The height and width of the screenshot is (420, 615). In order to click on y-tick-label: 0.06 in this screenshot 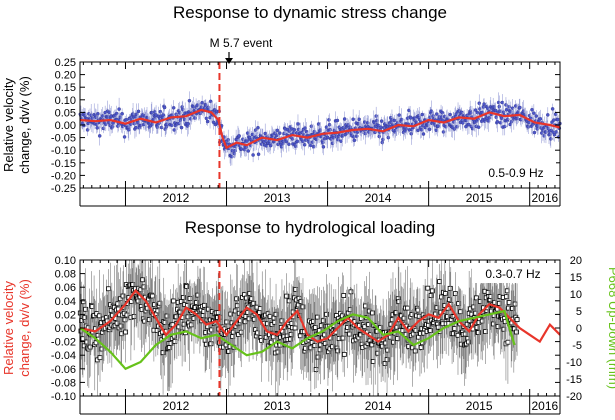, I will do `click(65, 288)`.